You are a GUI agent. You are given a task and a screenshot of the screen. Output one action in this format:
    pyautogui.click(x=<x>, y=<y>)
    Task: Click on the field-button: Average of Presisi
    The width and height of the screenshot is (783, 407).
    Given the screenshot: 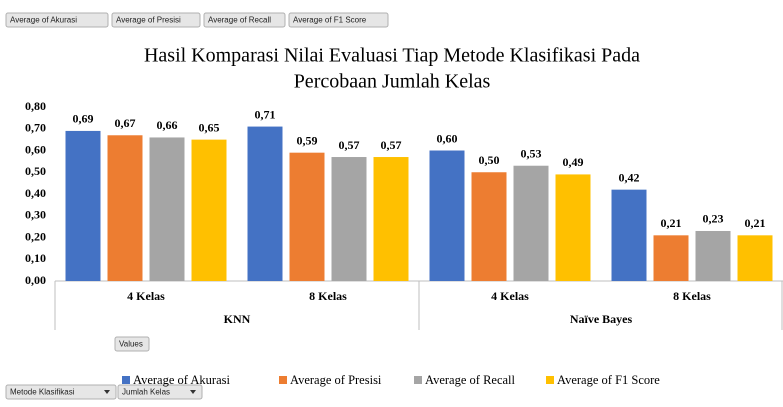 What is the action you would take?
    pyautogui.click(x=156, y=20)
    